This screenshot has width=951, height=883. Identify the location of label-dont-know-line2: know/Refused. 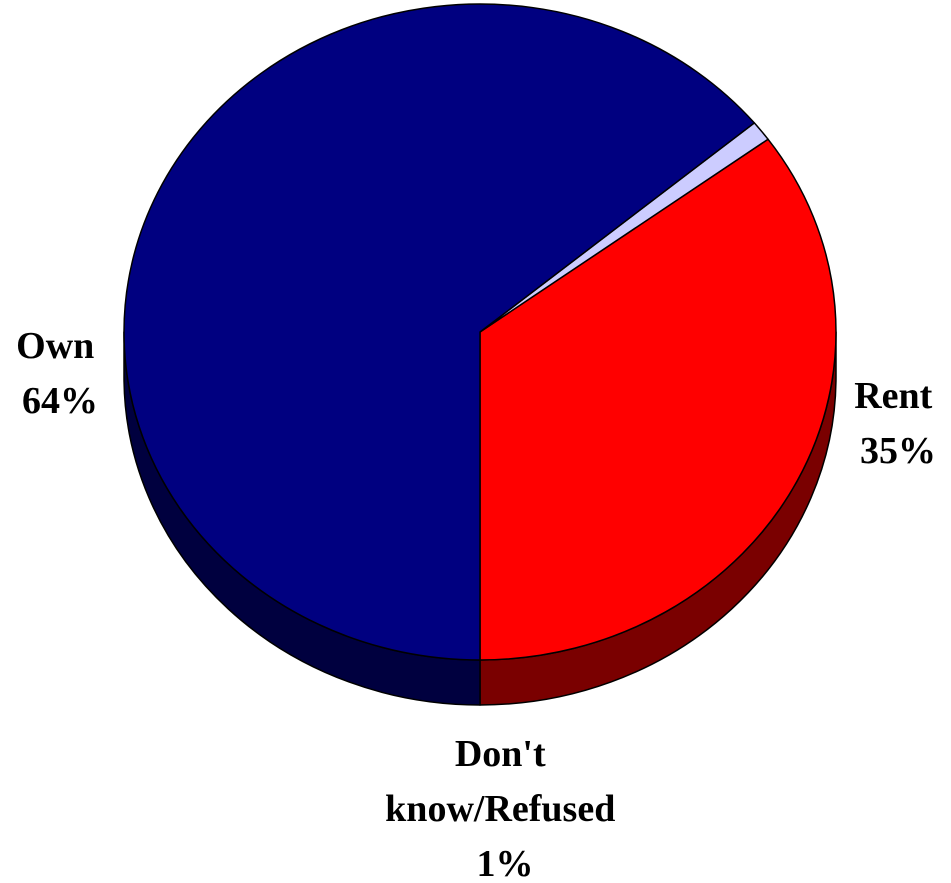
(500, 809).